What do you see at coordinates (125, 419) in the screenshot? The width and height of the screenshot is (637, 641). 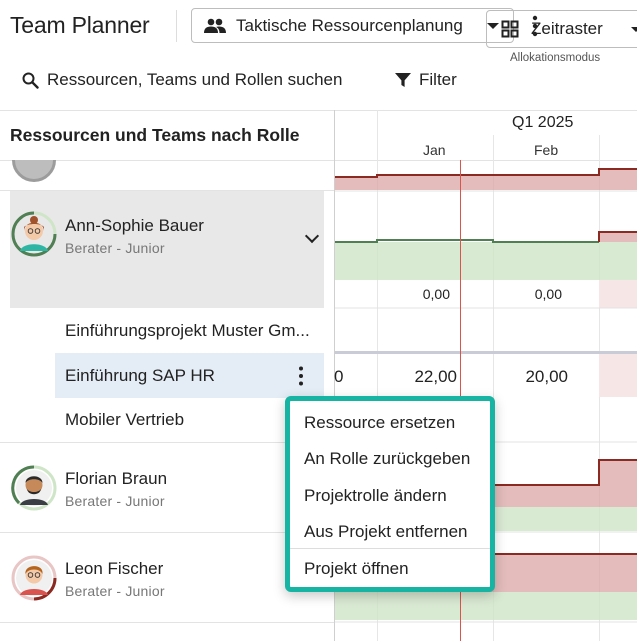 I see `project-name: Mobiler Vertrieb` at bounding box center [125, 419].